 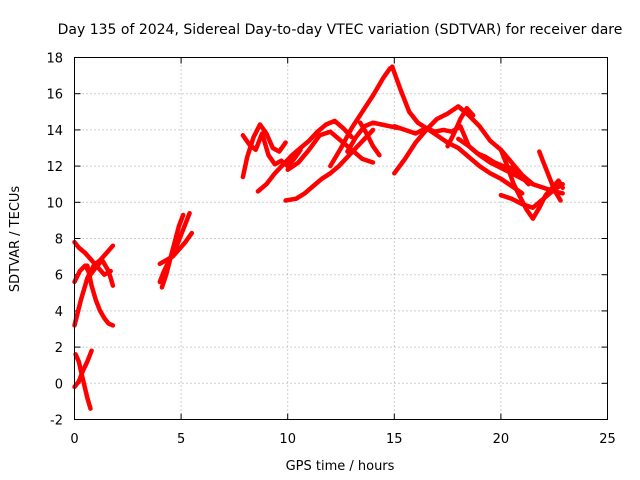 What do you see at coordinates (342, 439) in the screenshot?
I see `x-tick-labels: 0 5 10 15 20 25` at bounding box center [342, 439].